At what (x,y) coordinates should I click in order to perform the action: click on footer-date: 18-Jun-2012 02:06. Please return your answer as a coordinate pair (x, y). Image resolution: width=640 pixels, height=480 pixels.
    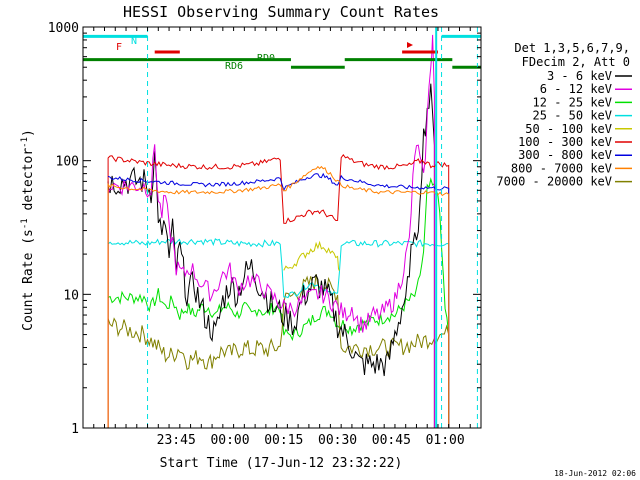
    Looking at the image, I should click on (595, 473).